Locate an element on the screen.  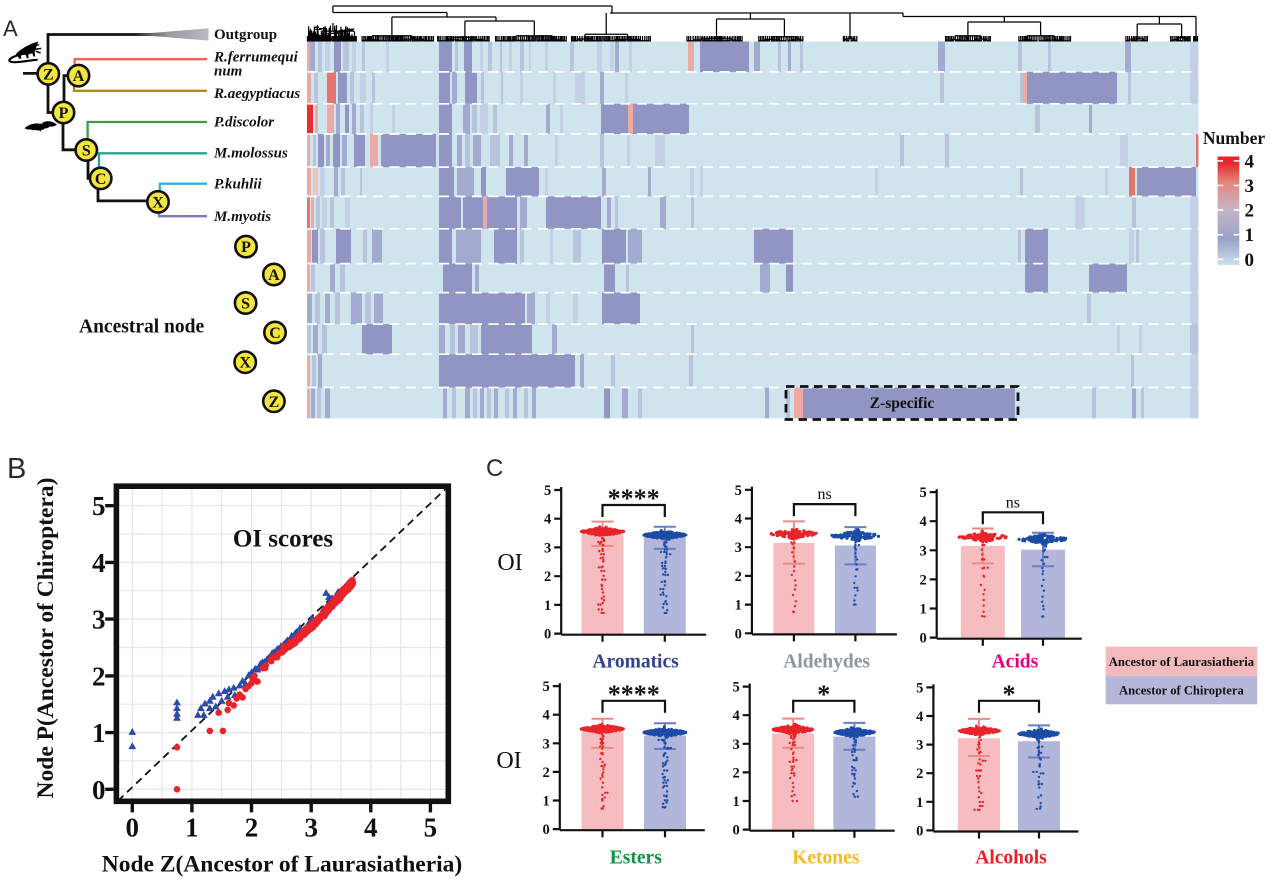
svg-text: Z-specific is located at coordinates (902, 403).